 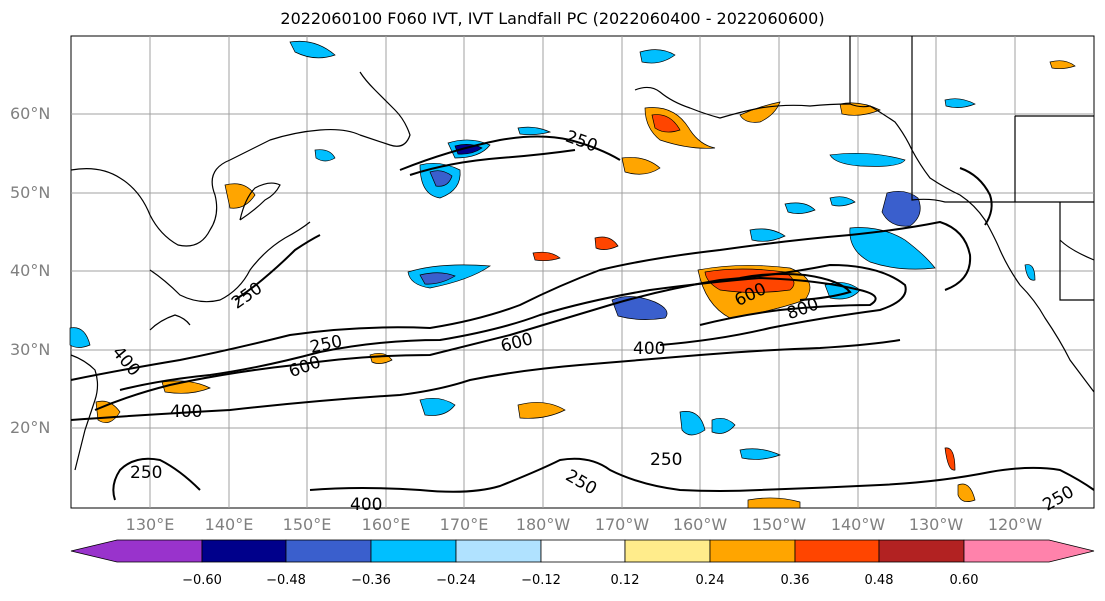 I want to click on contour-250-south, so click(x=485, y=380).